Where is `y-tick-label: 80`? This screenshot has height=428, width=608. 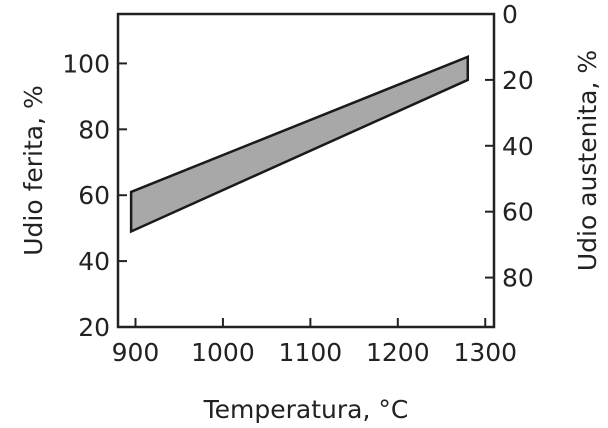 y-tick-label: 80 is located at coordinates (94, 129).